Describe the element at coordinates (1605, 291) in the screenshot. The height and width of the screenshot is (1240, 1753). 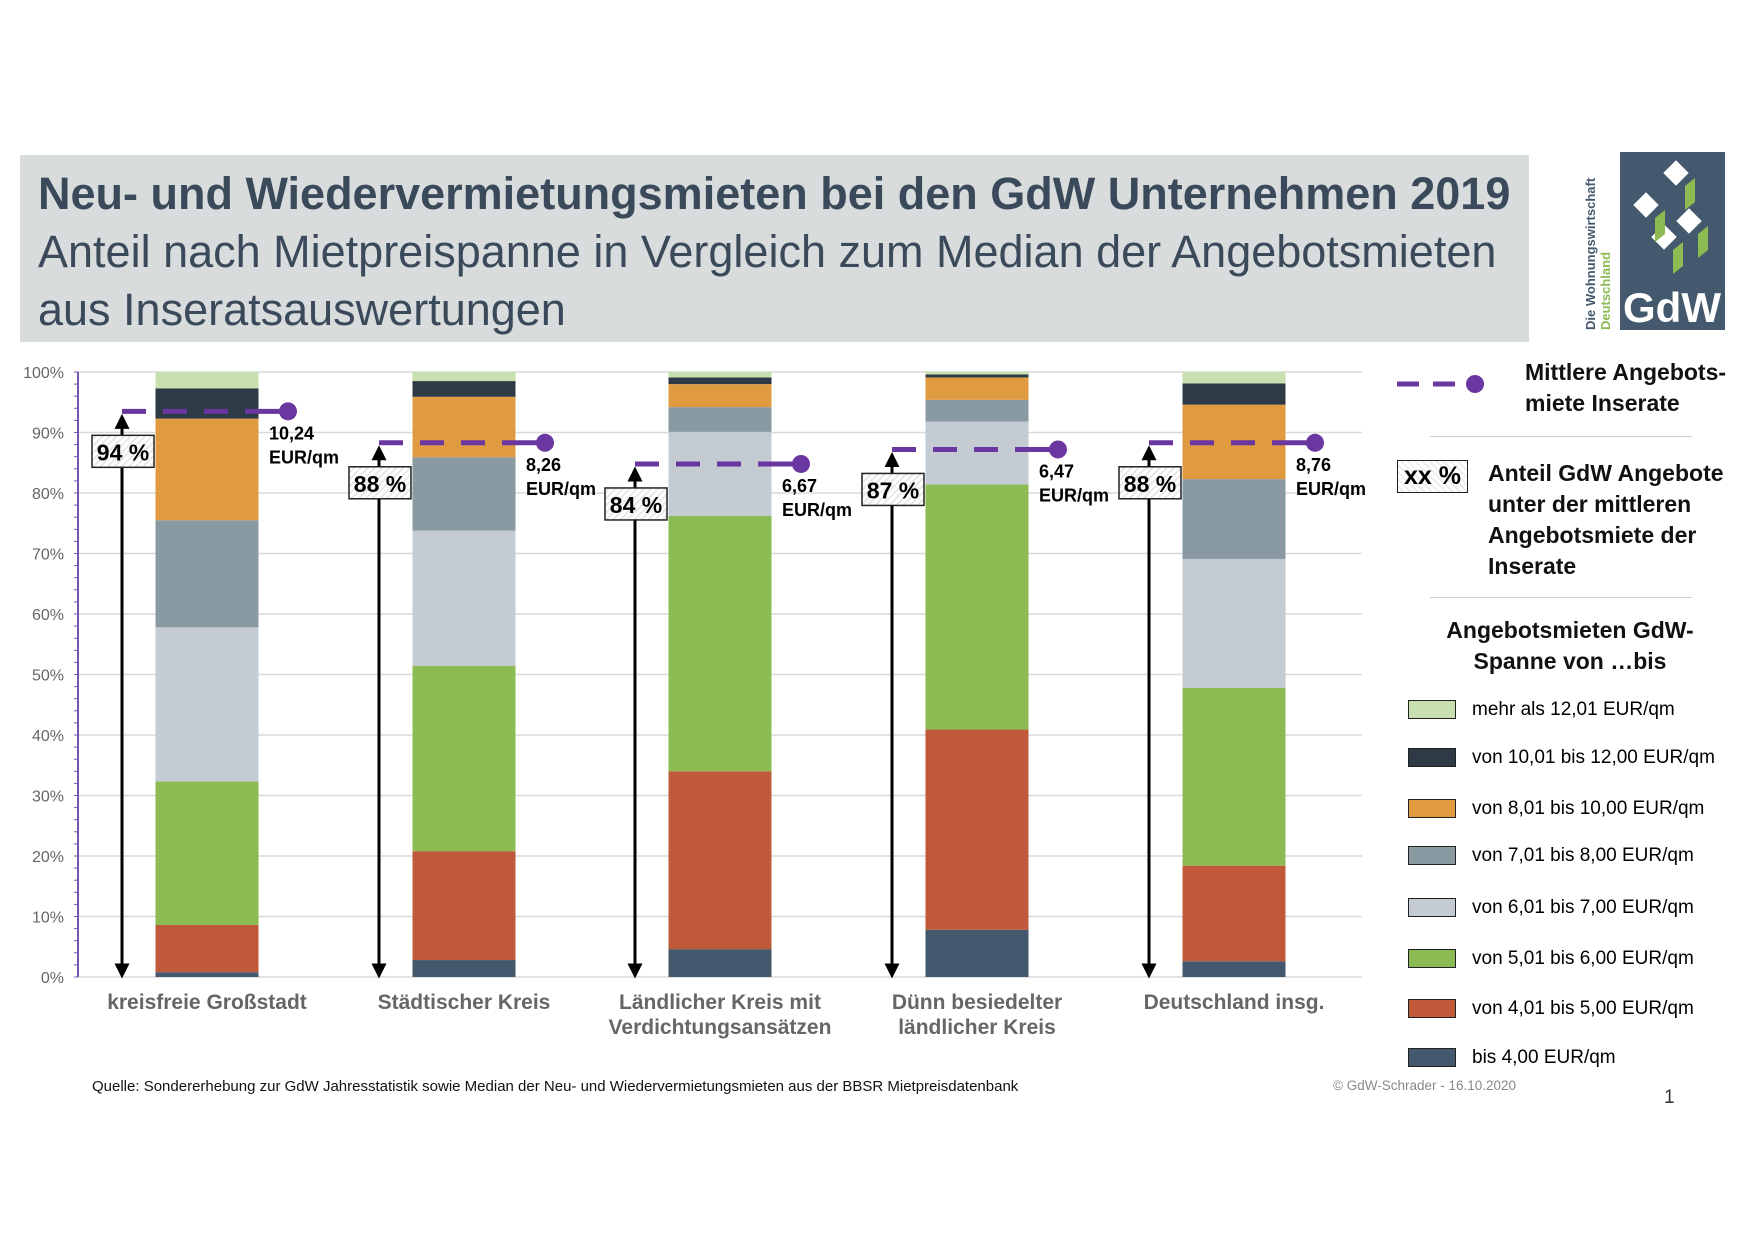
I see `logo-tagline-2: Deutschland` at that location.